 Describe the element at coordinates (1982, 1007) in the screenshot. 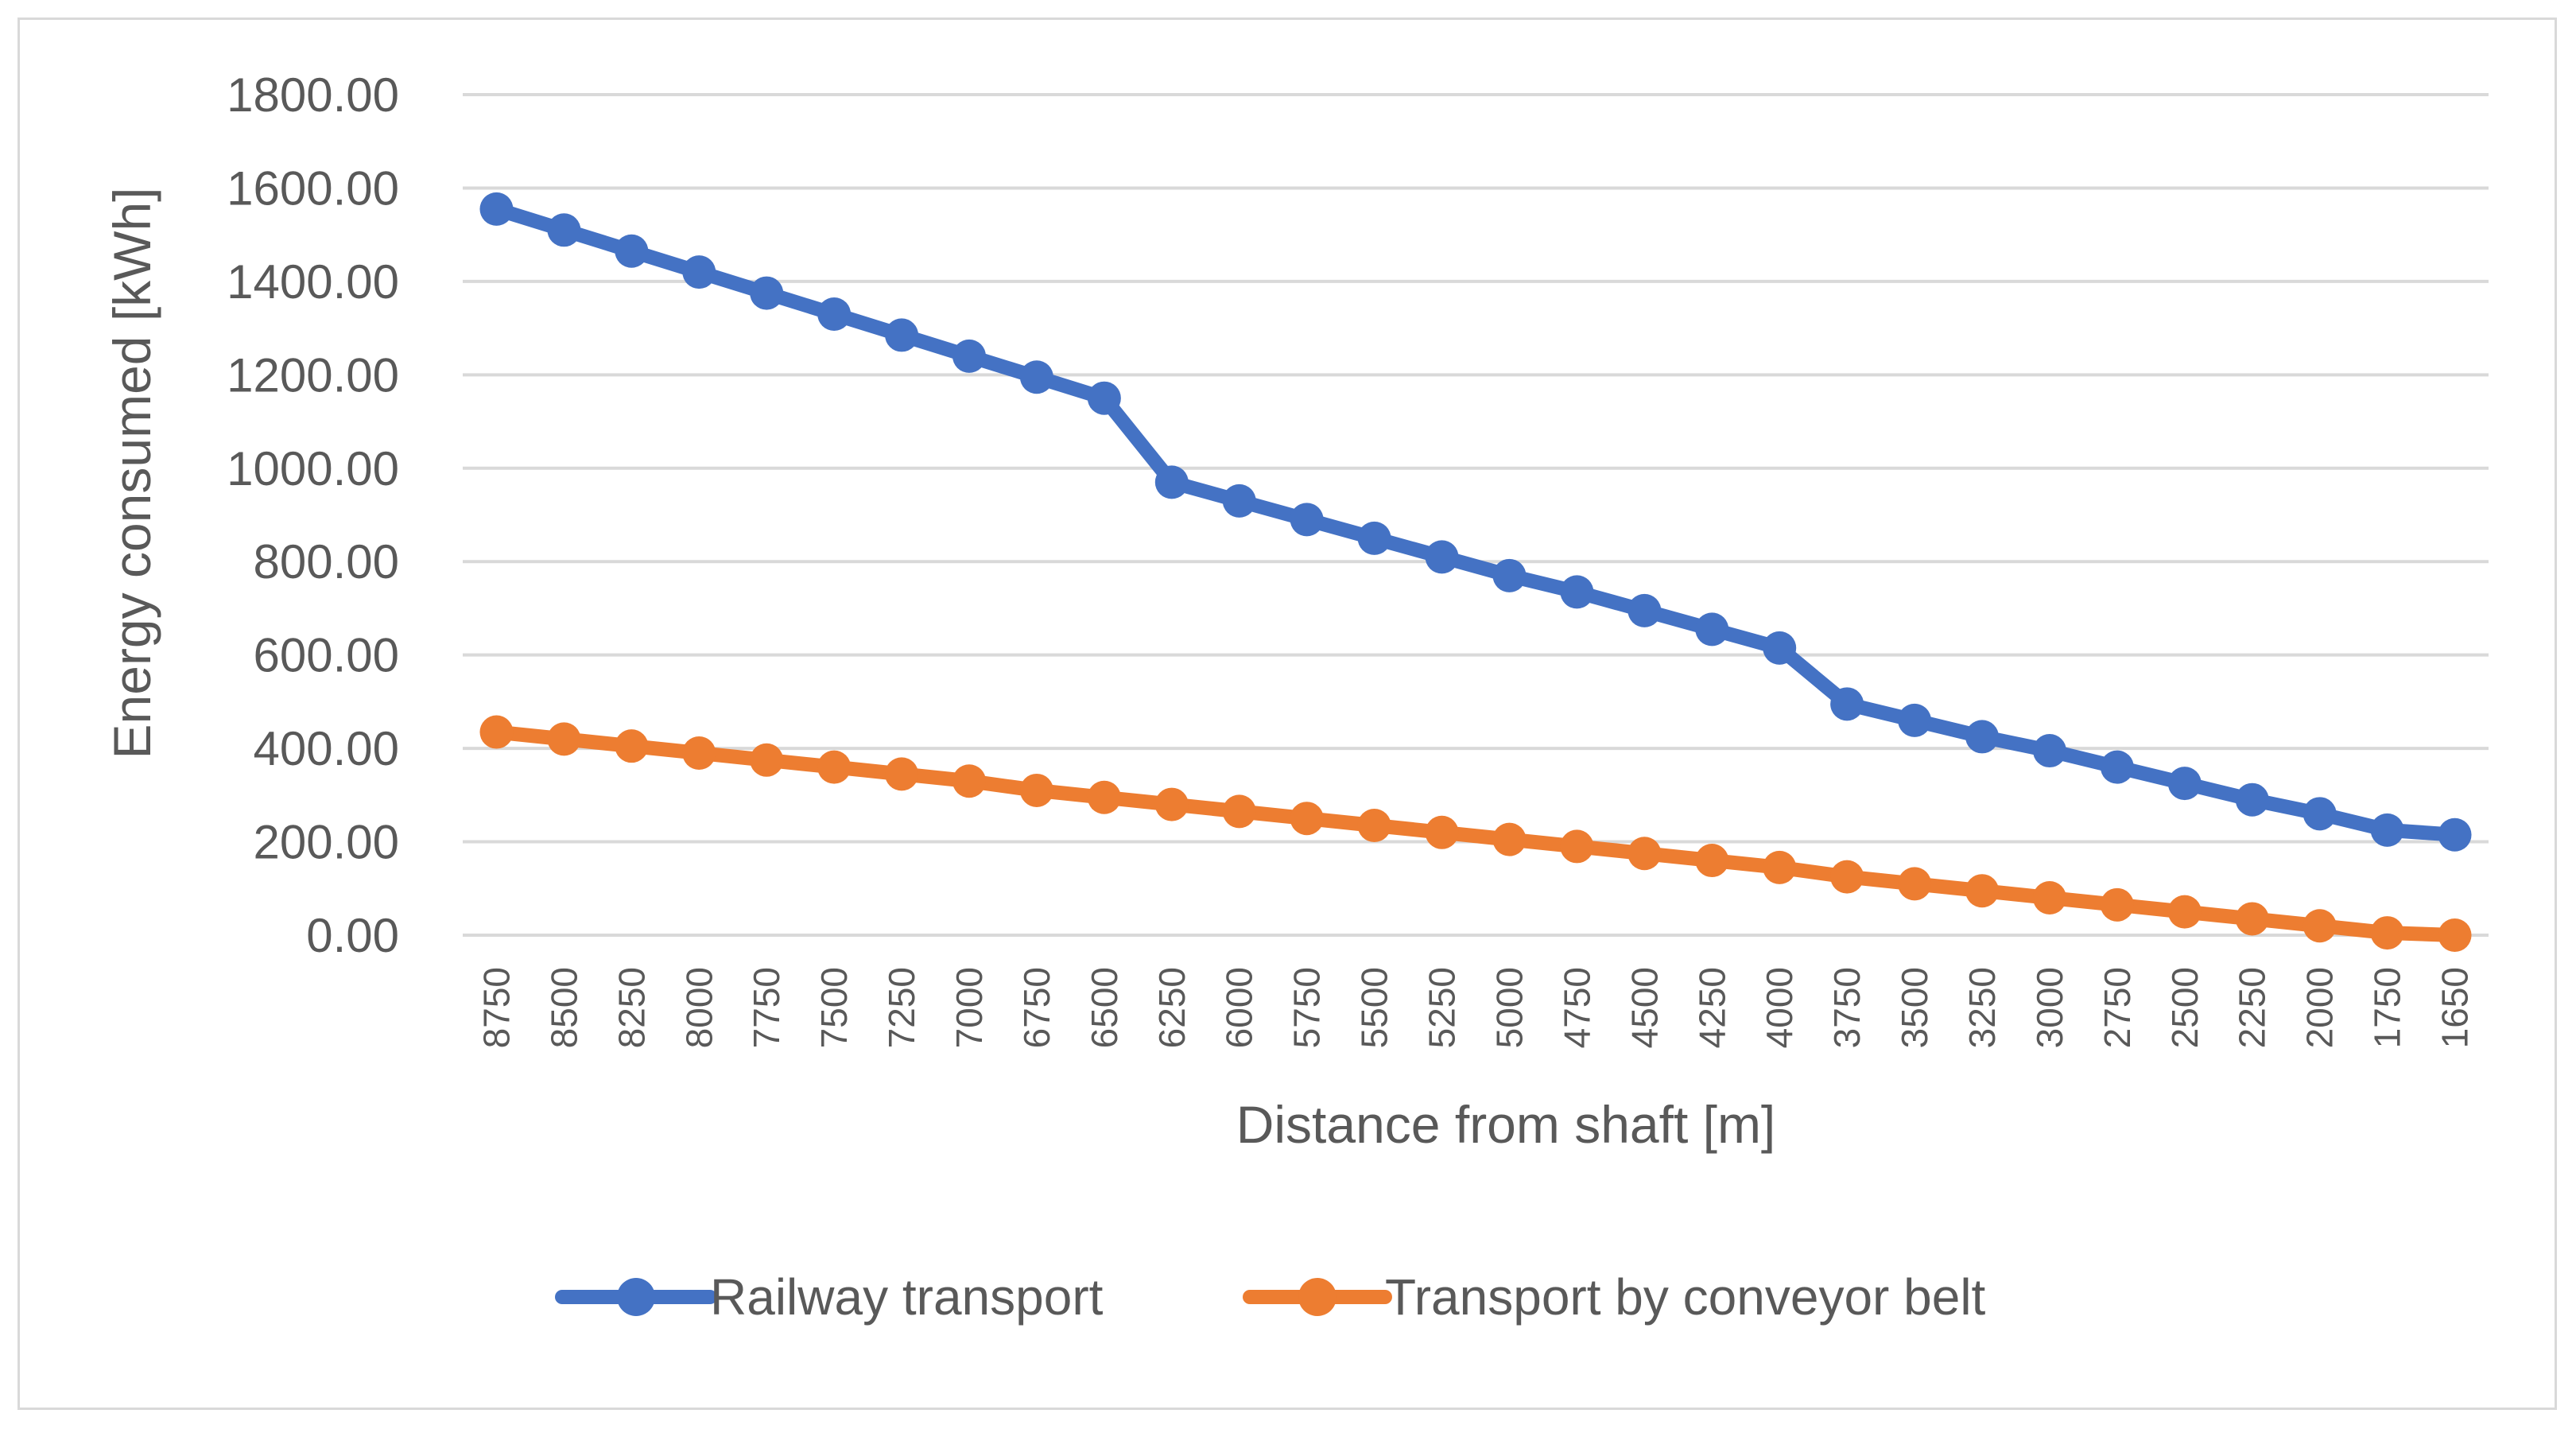

I see `x-tick-label: 3250` at that location.